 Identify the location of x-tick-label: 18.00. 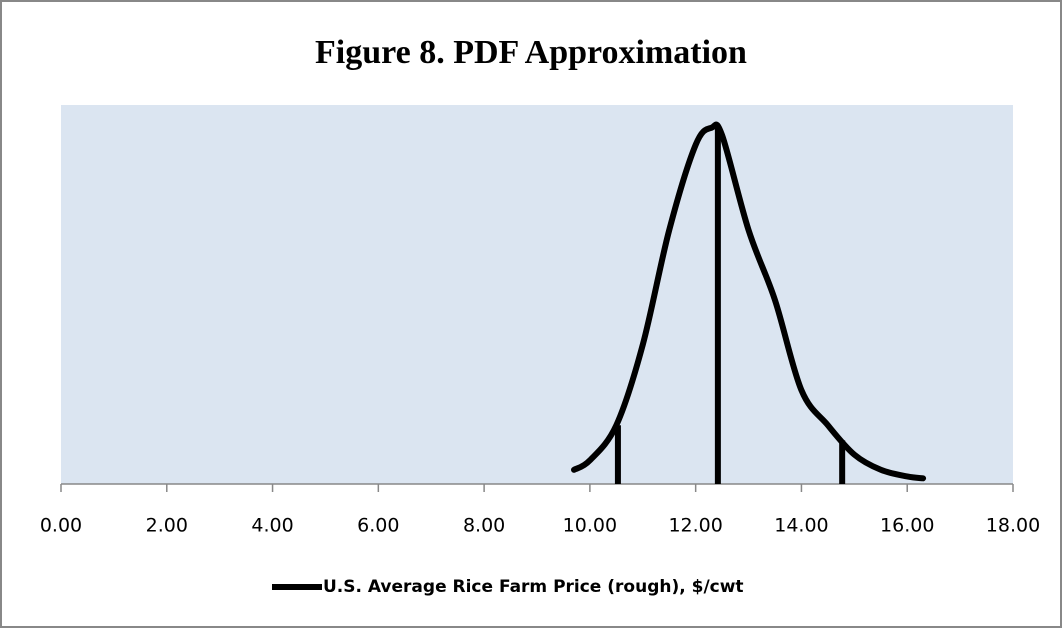
(1013, 526).